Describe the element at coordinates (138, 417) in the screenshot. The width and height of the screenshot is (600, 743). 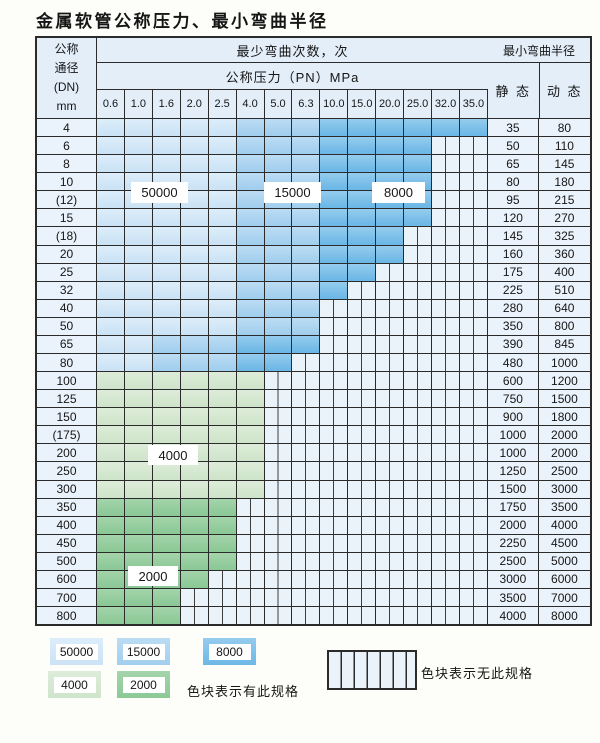
I see `spec-cell-150-1.0` at that location.